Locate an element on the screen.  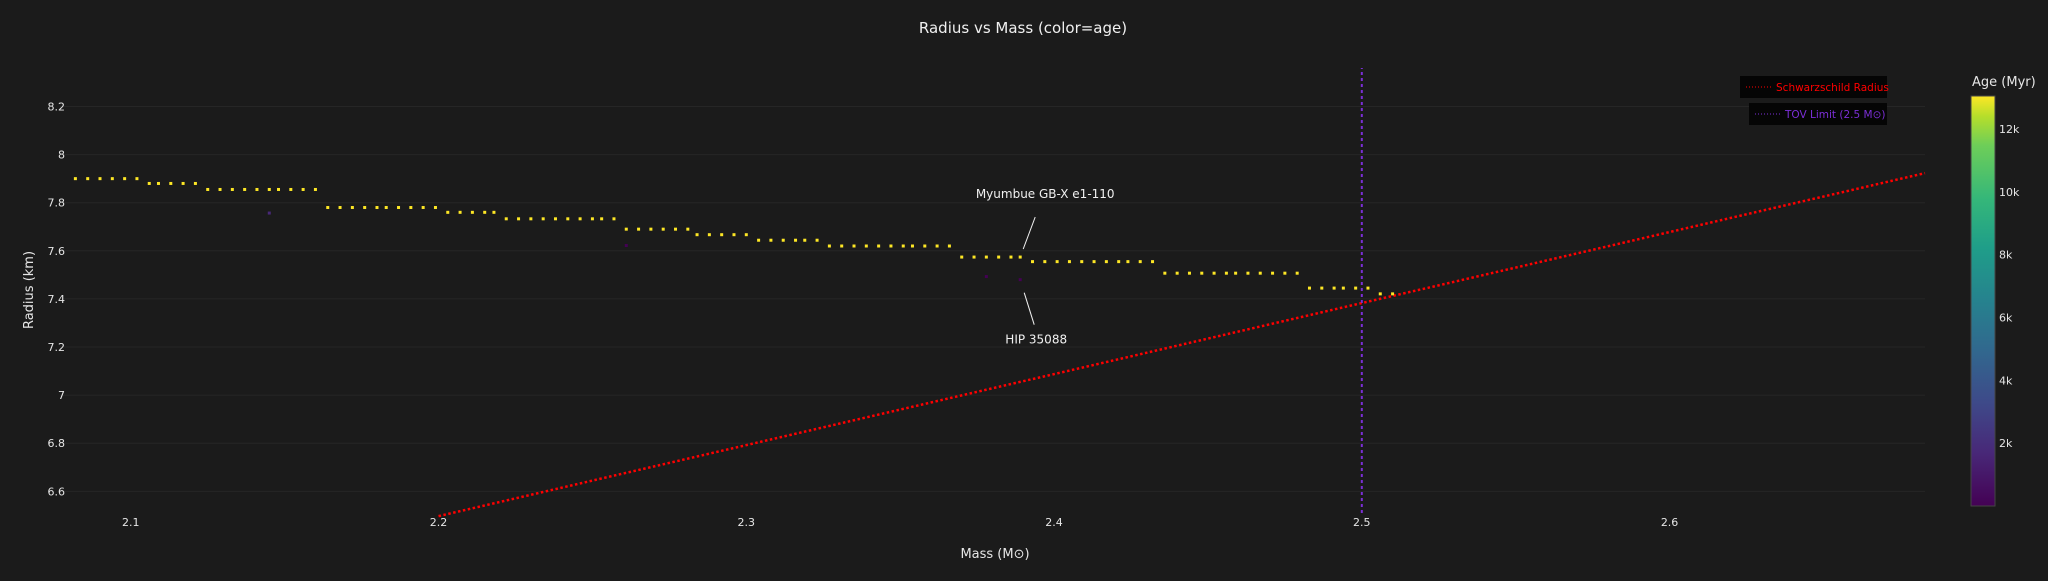
y-tick-label: 8.2 is located at coordinates (57, 106).